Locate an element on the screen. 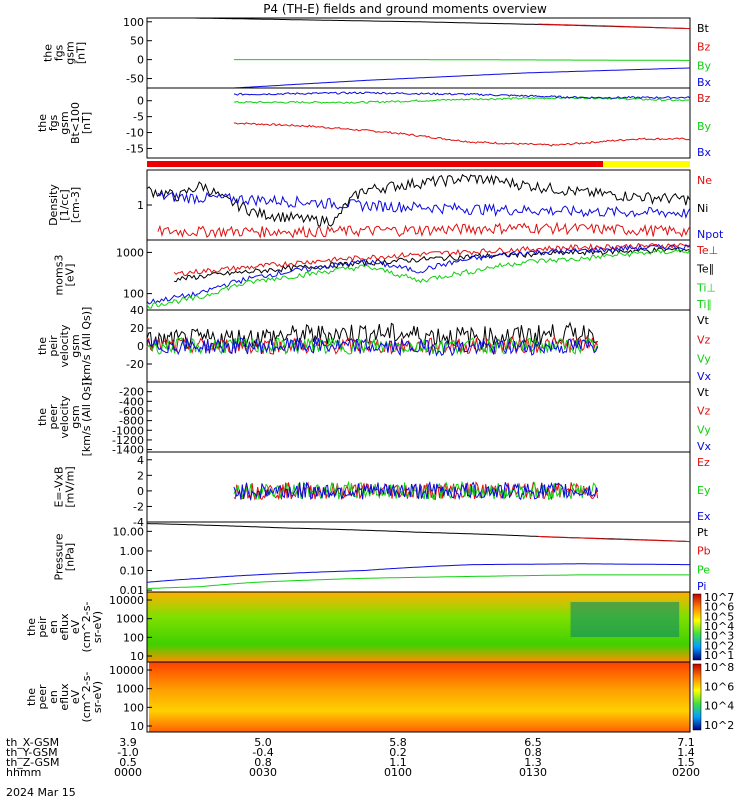 This screenshot has height=800, width=750. y-tick-label: 4 is located at coordinates (140, 460).